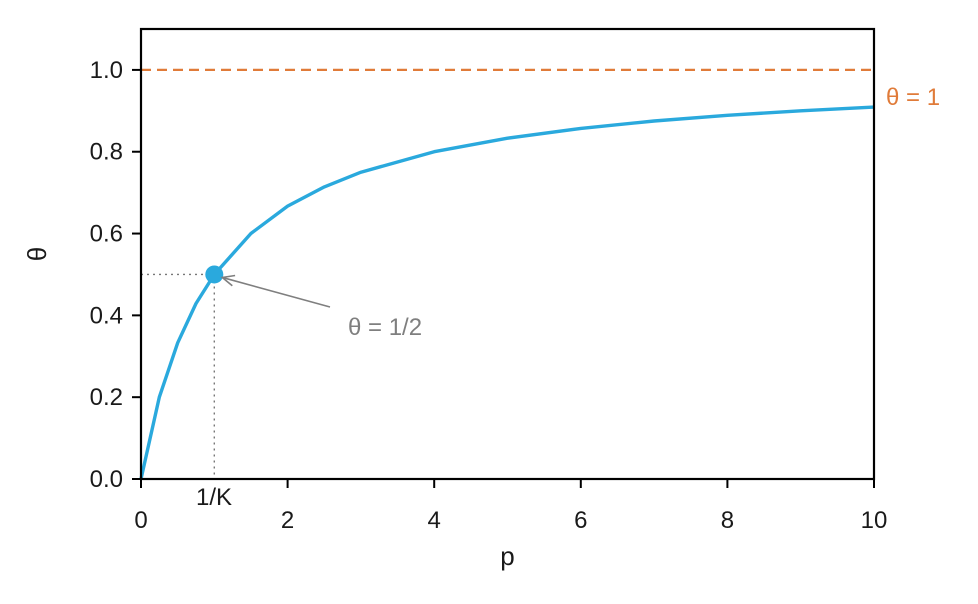 This screenshot has height=604, width=978. I want to click on y-tick-label: 0.6, so click(106, 234).